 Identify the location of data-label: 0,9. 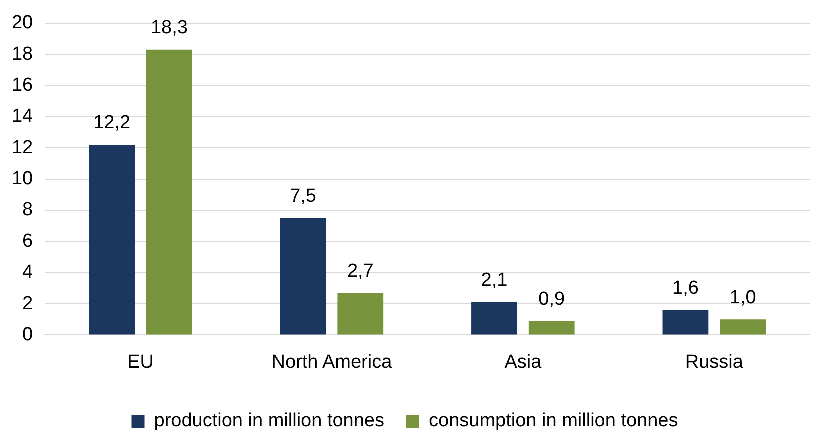
(552, 299).